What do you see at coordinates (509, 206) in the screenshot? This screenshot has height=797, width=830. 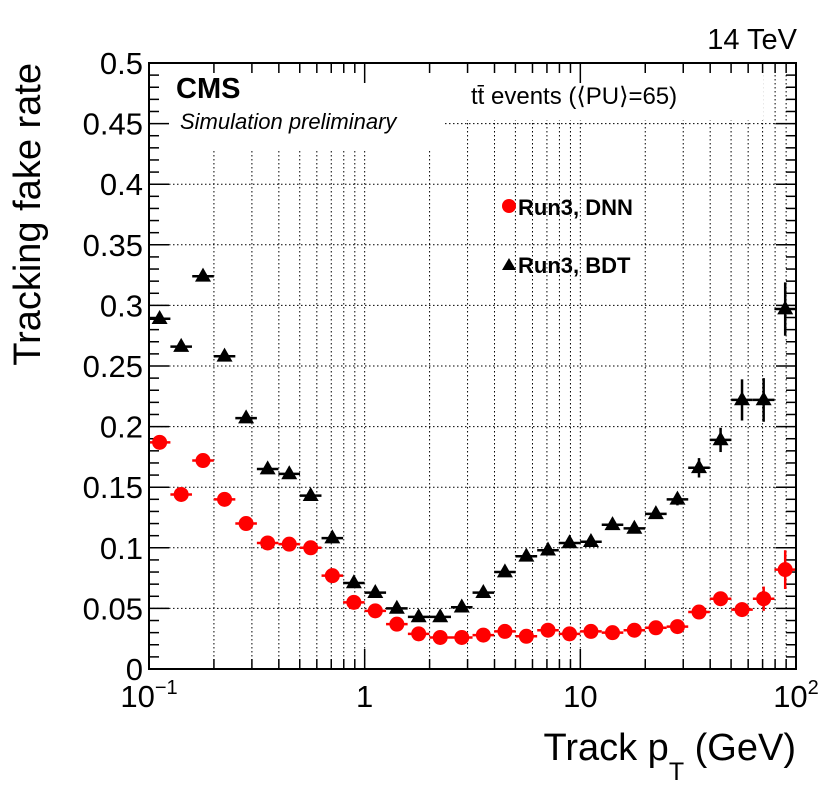 I see `legend-marker-circle` at bounding box center [509, 206].